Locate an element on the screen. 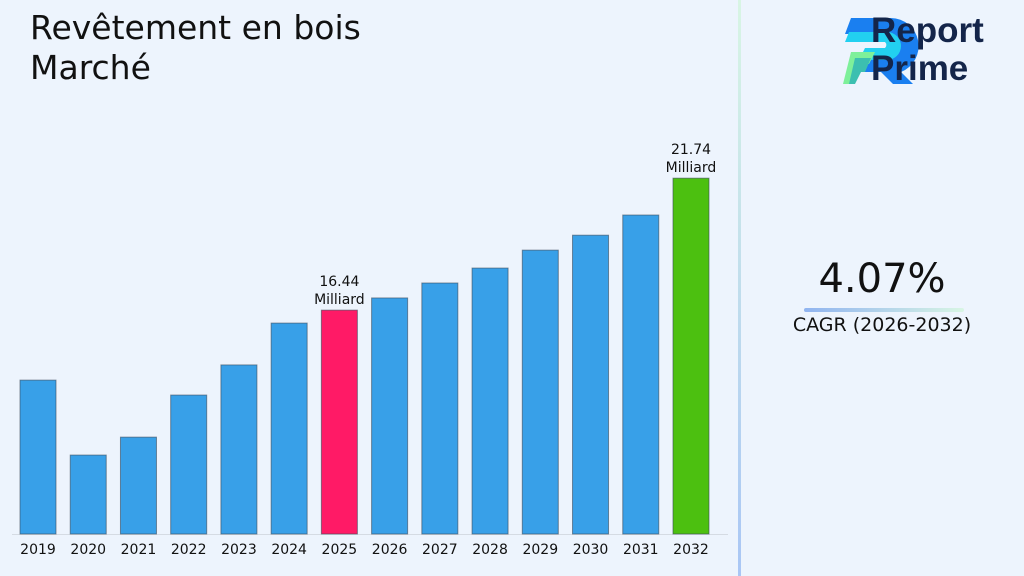  data-label-value: 21.74 is located at coordinates (691, 150).